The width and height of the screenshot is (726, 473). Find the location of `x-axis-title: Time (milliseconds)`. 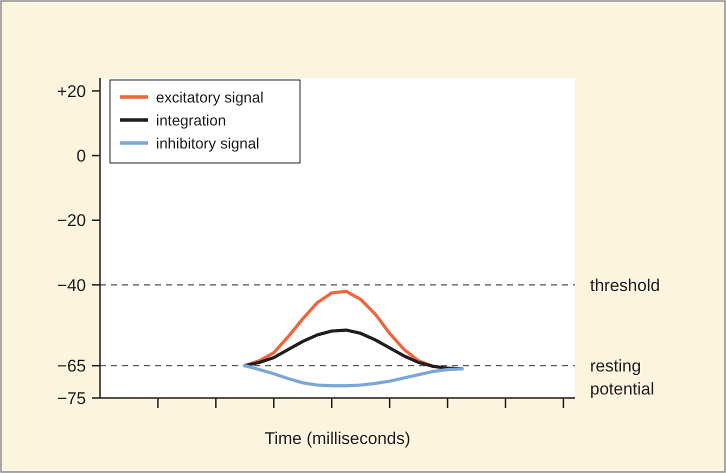

x-axis-title: Time (milliseconds) is located at coordinates (337, 438).